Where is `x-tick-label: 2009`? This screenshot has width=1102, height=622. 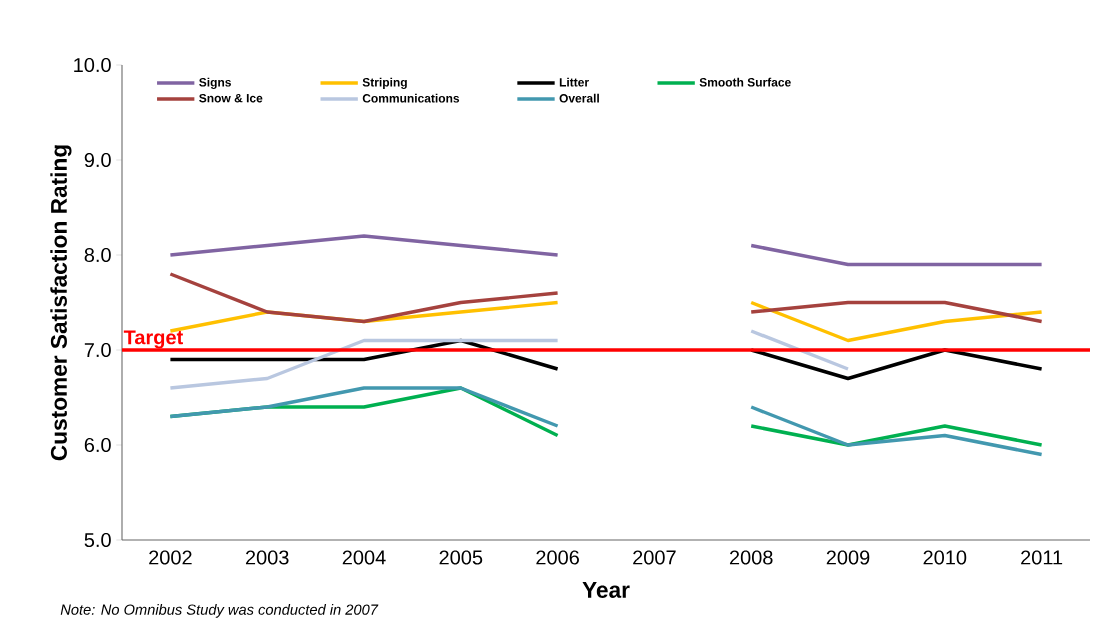 x-tick-label: 2009 is located at coordinates (848, 557).